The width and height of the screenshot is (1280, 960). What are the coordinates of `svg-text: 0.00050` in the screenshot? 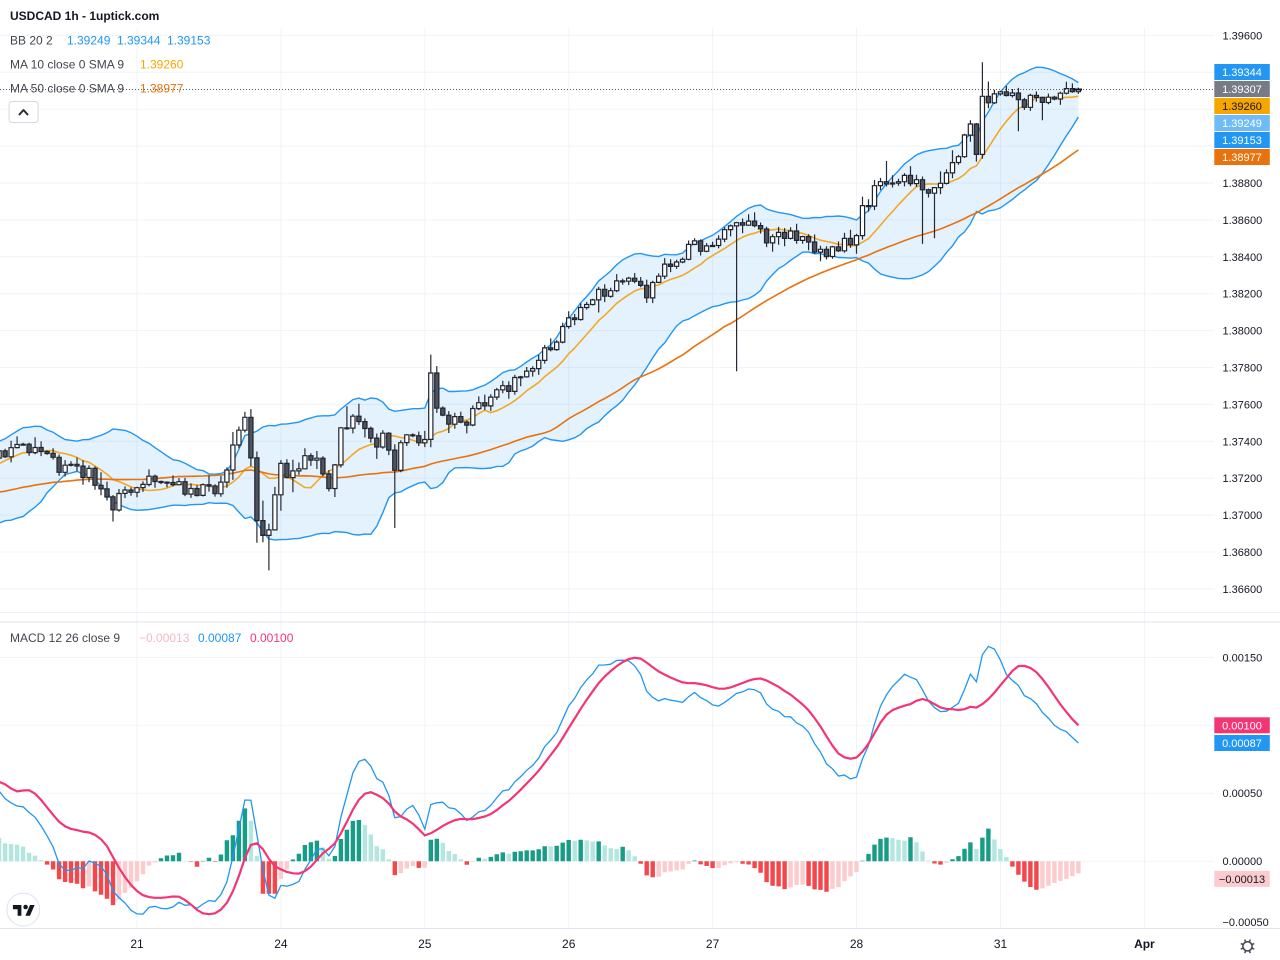 It's located at (1243, 794).